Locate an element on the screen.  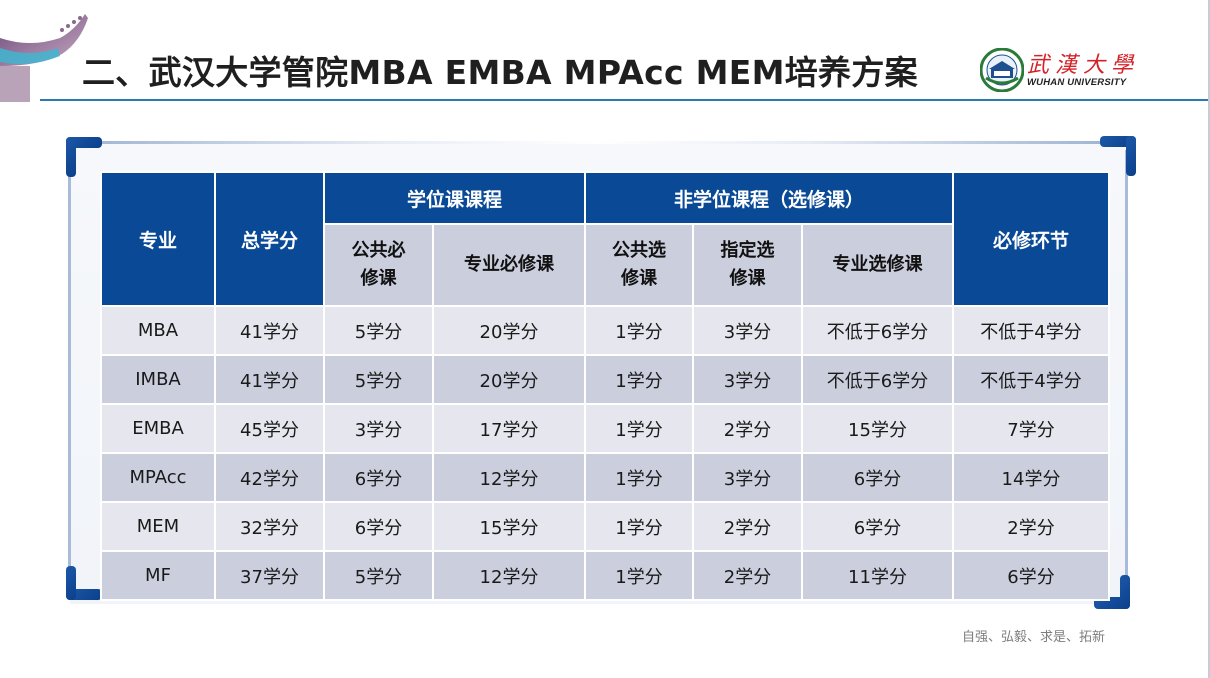
frame-left-line is located at coordinates (69, 365).